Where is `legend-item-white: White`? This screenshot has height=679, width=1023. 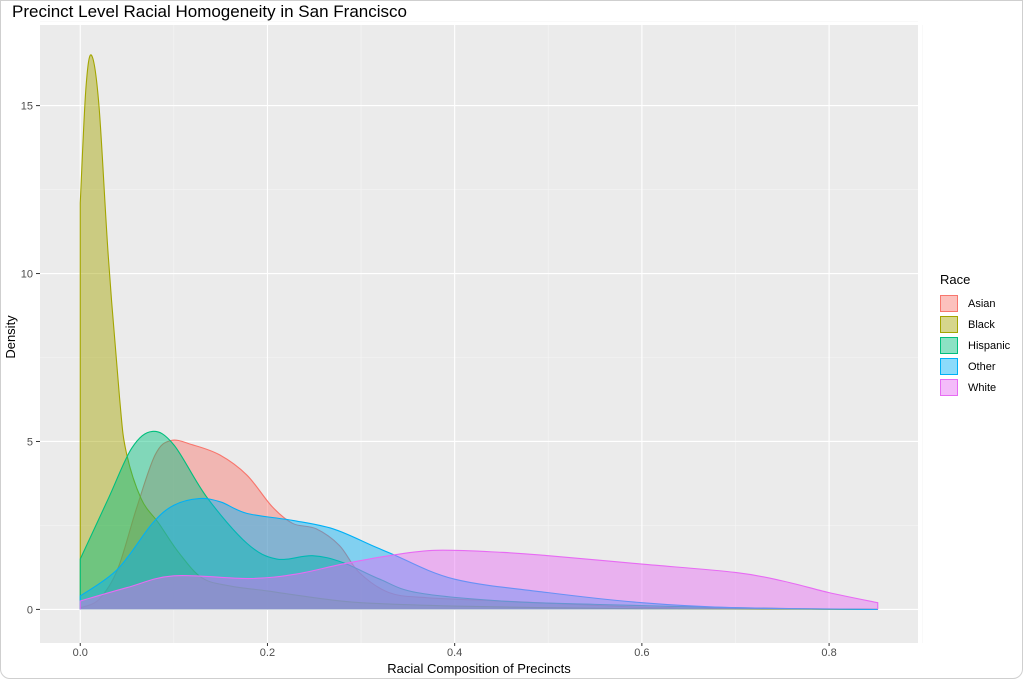 legend-item-white: White is located at coordinates (975, 387).